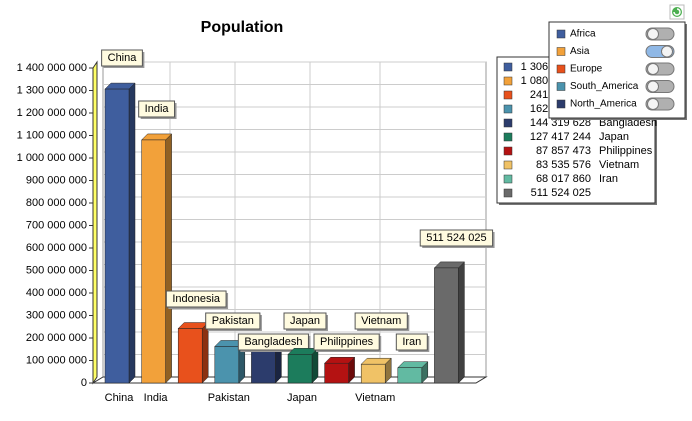  What do you see at coordinates (583, 34) in the screenshot?
I see `filter-label: Africa` at bounding box center [583, 34].